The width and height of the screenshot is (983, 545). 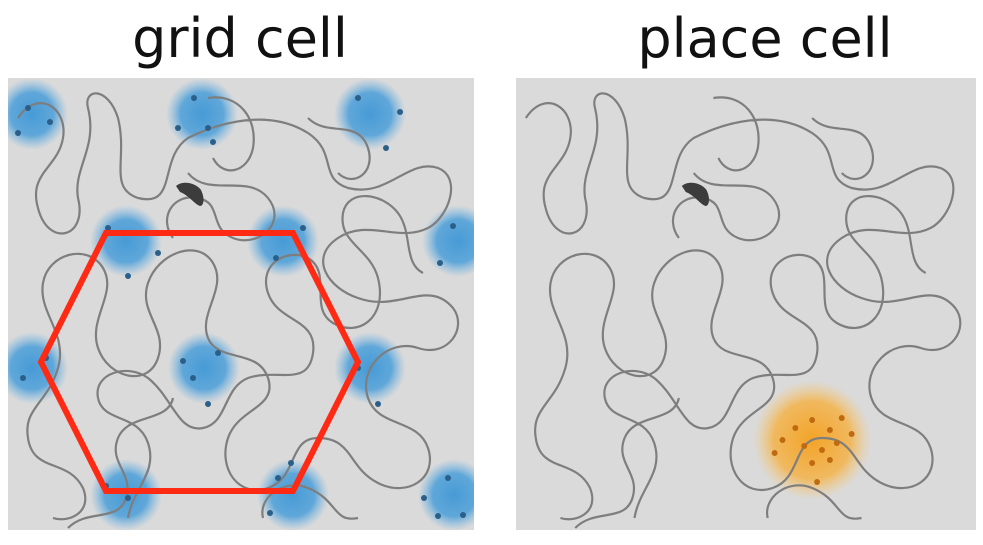 What do you see at coordinates (240, 39) in the screenshot?
I see `grid-cell-title: grid cell` at bounding box center [240, 39].